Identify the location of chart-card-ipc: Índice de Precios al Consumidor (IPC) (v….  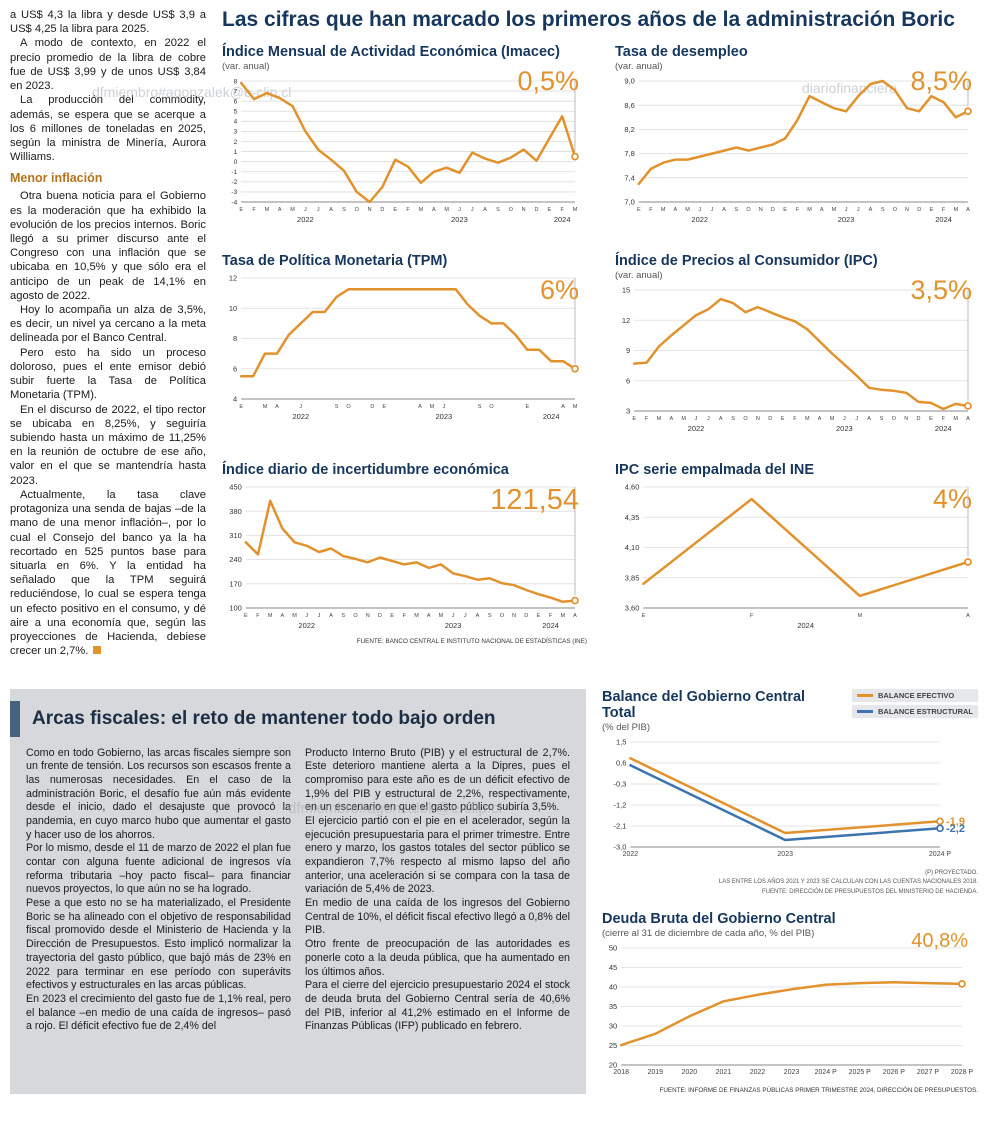
(797, 346).